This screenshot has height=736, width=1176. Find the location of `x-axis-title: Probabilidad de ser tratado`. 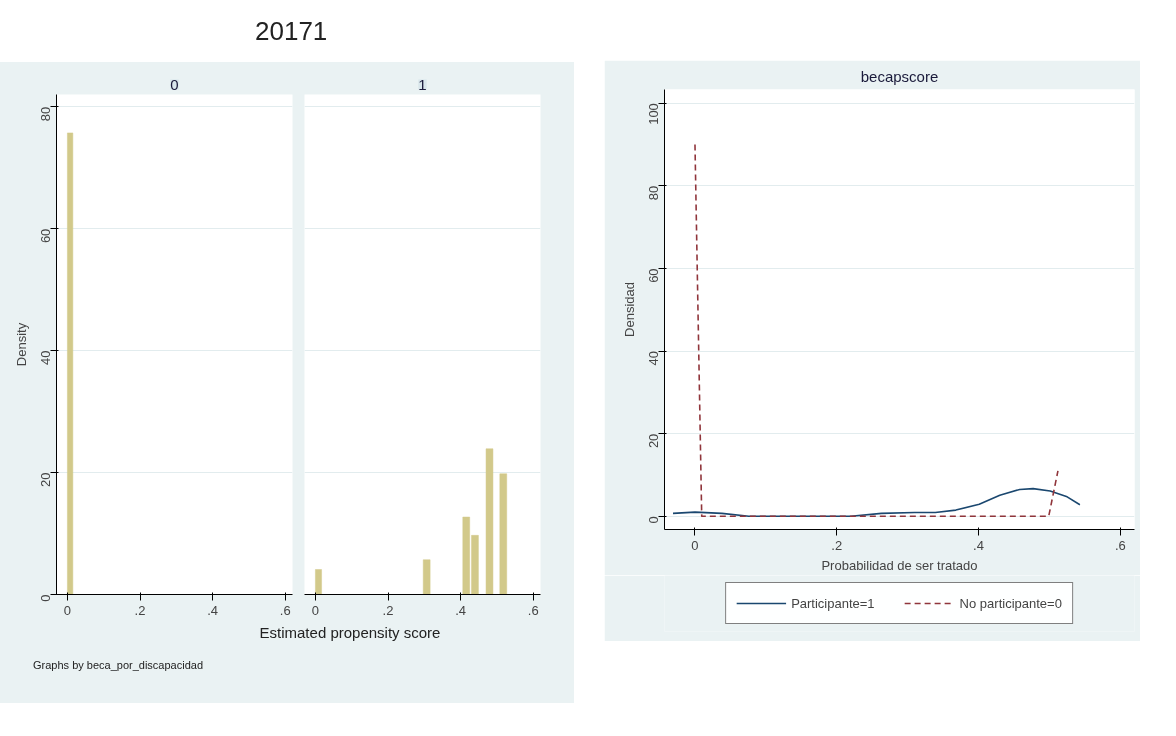

x-axis-title: Probabilidad de ser tratado is located at coordinates (899, 565).